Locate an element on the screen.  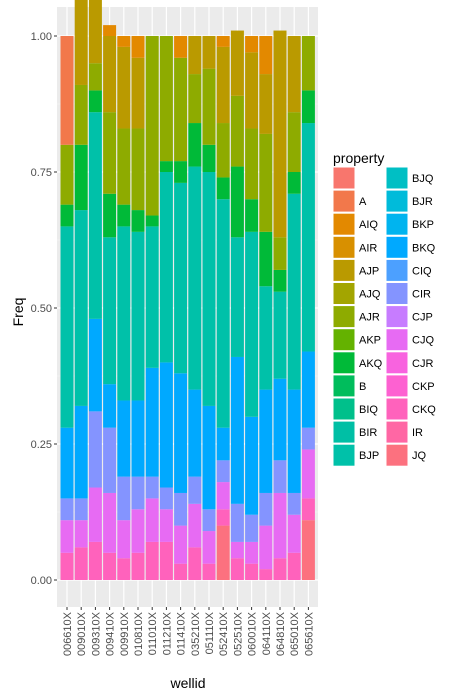
y-tick-label: 1.00 is located at coordinates (41, 37).